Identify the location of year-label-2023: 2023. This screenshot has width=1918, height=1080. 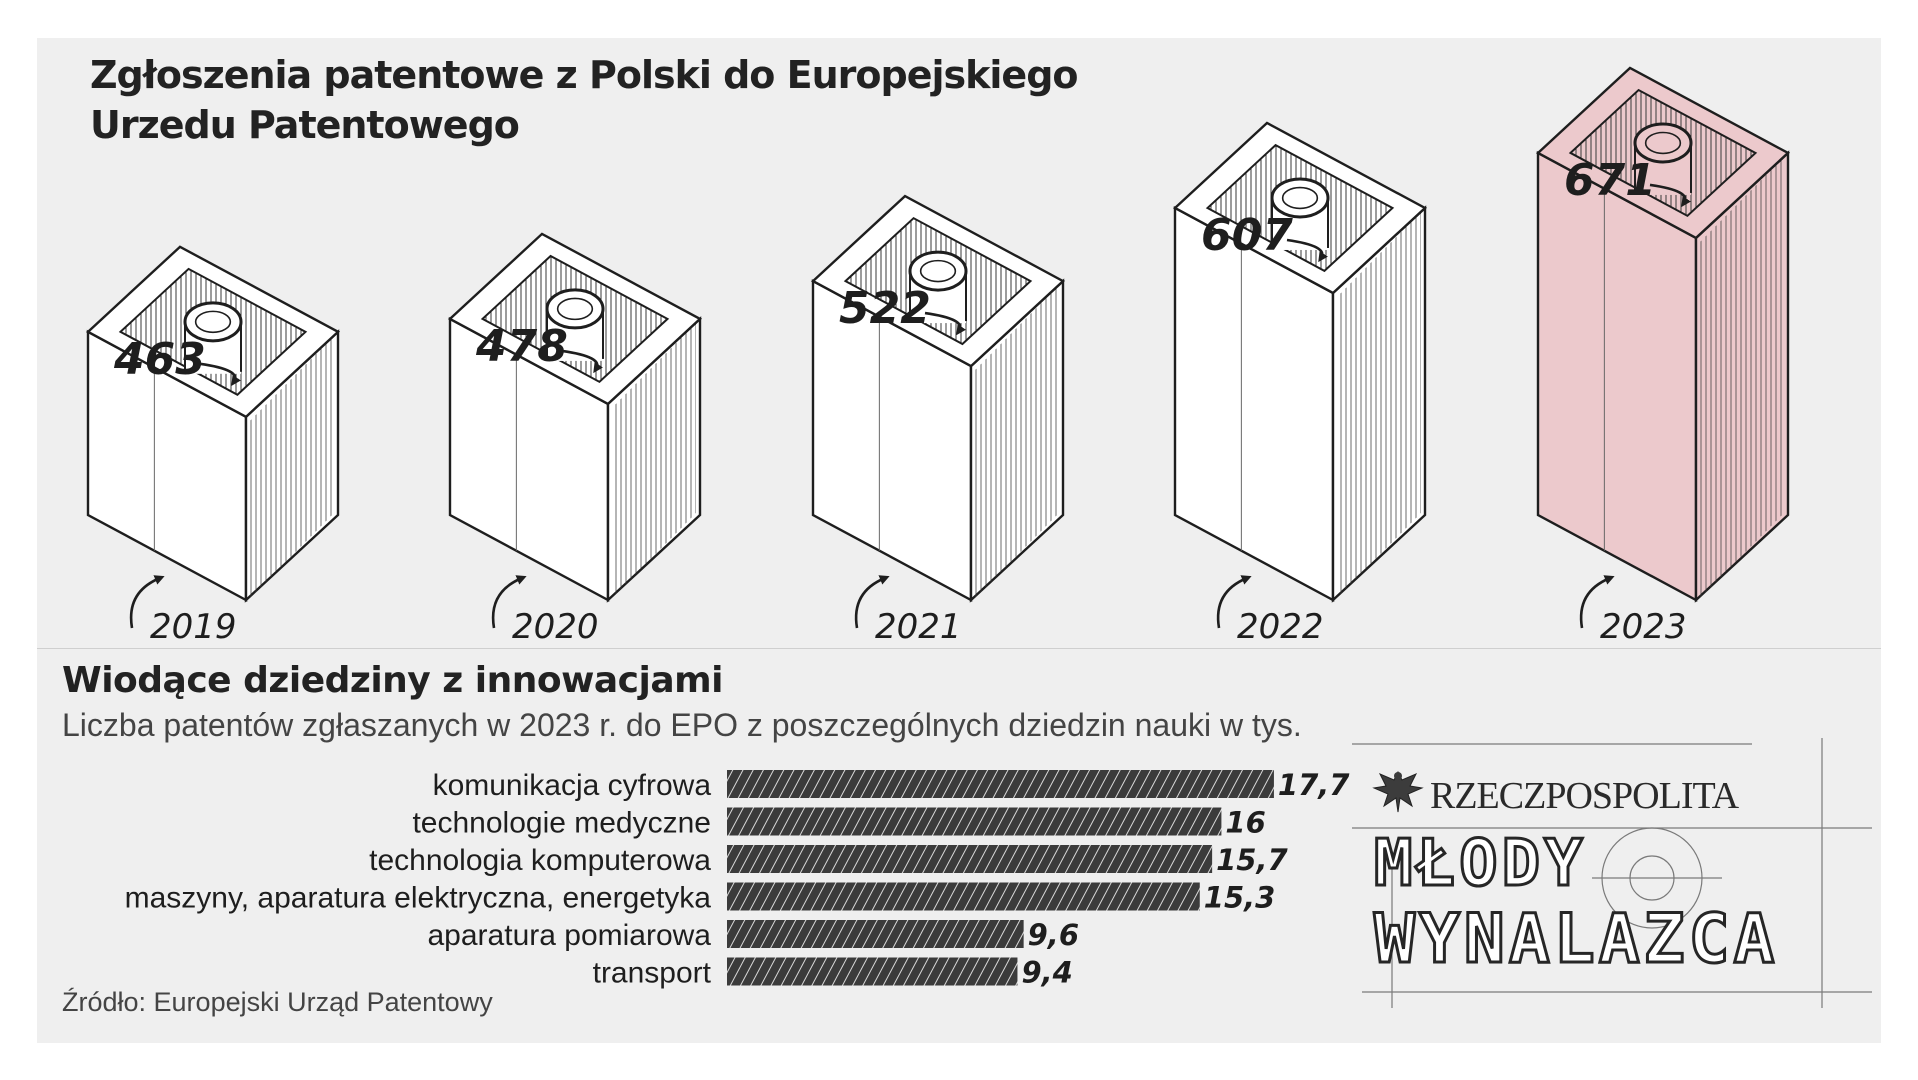
(1643, 627).